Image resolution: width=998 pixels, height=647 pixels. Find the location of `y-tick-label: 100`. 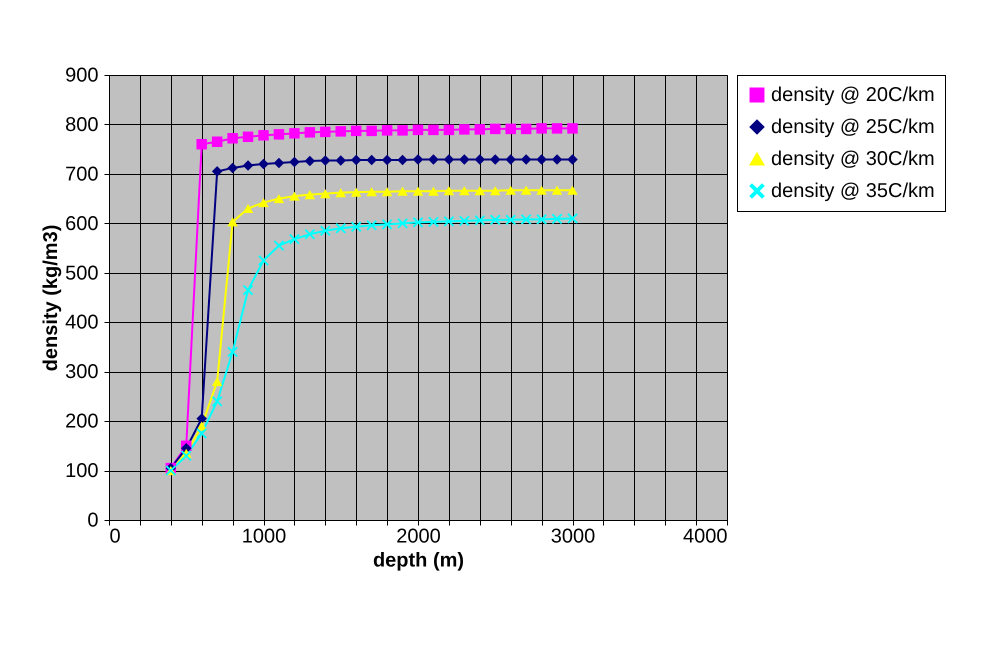

y-tick-label: 100 is located at coordinates (81, 471).